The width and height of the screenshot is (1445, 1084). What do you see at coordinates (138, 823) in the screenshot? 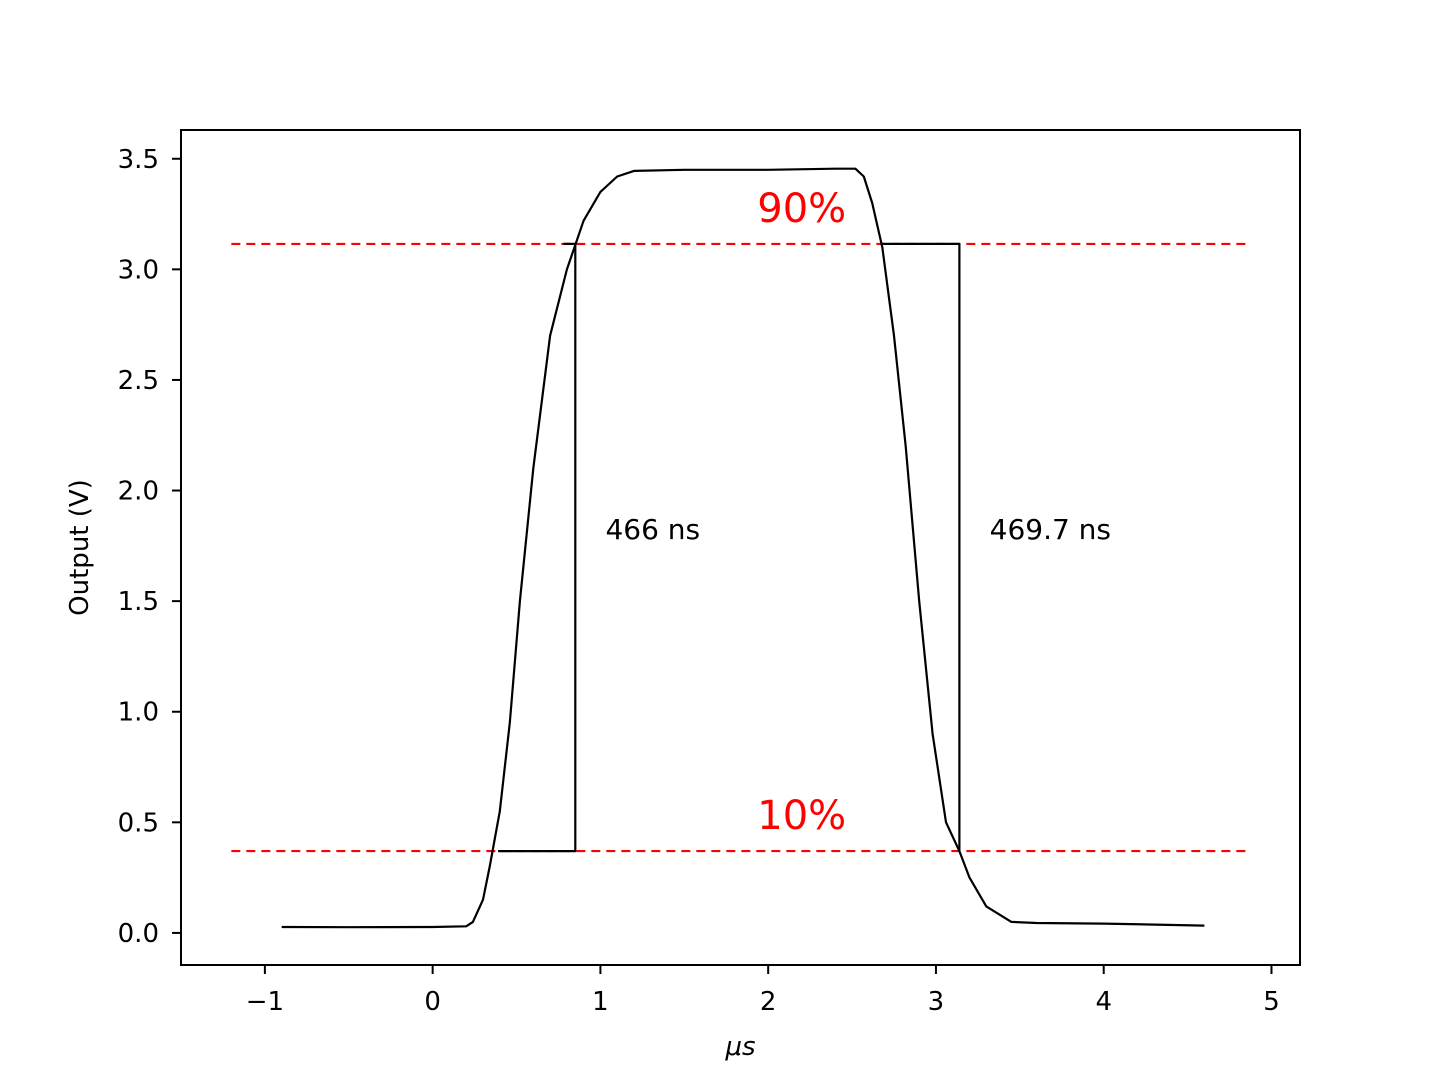
I see `y-tick-label: 0.5` at bounding box center [138, 823].